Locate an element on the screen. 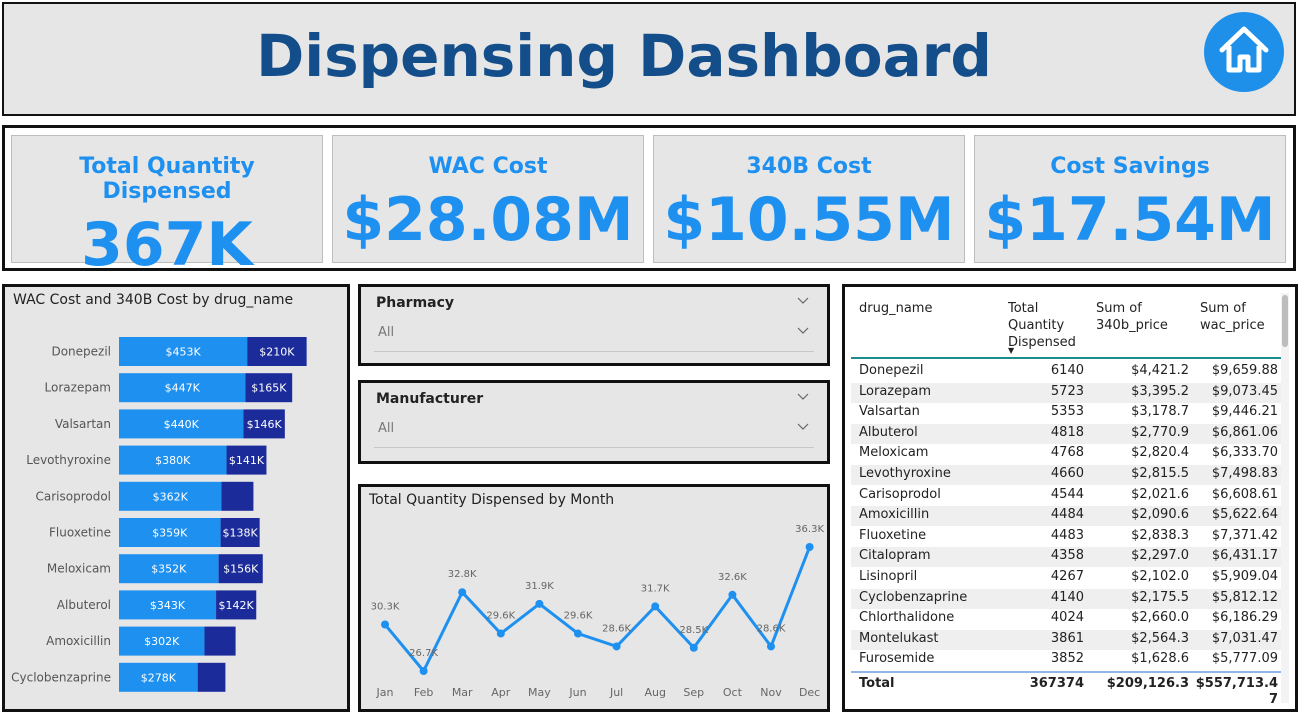 The height and width of the screenshot is (716, 1306). kpi-label: 340B Cost is located at coordinates (809, 166).